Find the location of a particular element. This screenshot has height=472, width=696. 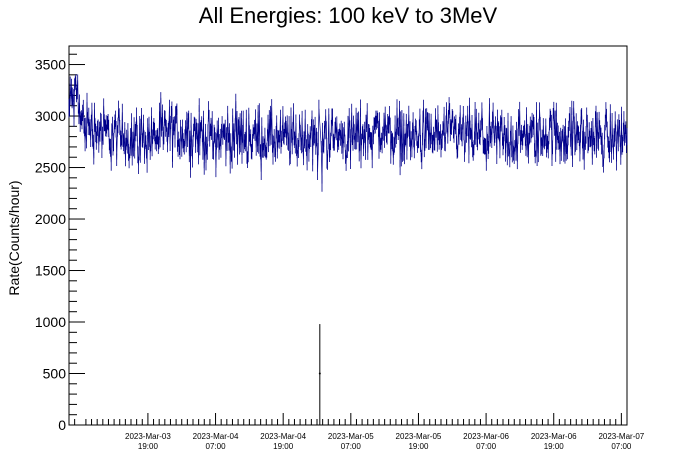

y-tick-label: 1000 is located at coordinates (50, 322).